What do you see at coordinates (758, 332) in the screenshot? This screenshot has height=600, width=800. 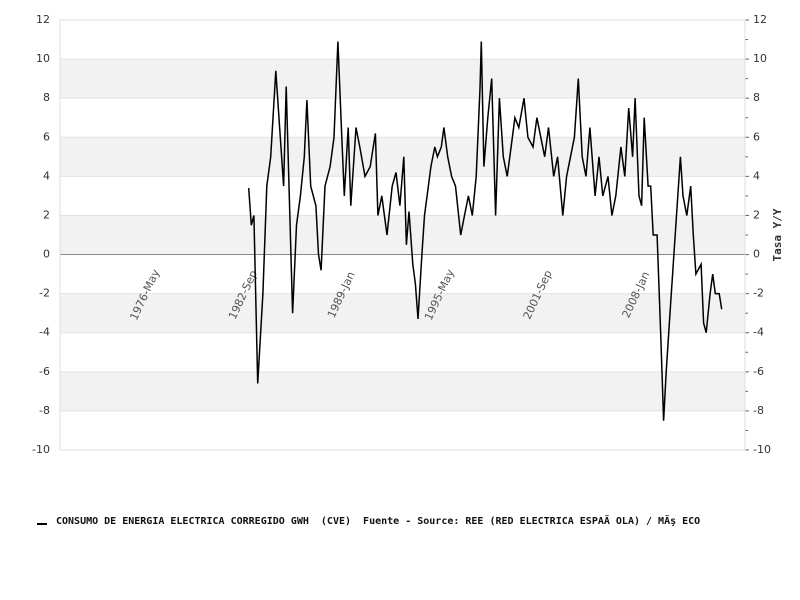 I see `y2-tick-label: -4` at bounding box center [758, 332].